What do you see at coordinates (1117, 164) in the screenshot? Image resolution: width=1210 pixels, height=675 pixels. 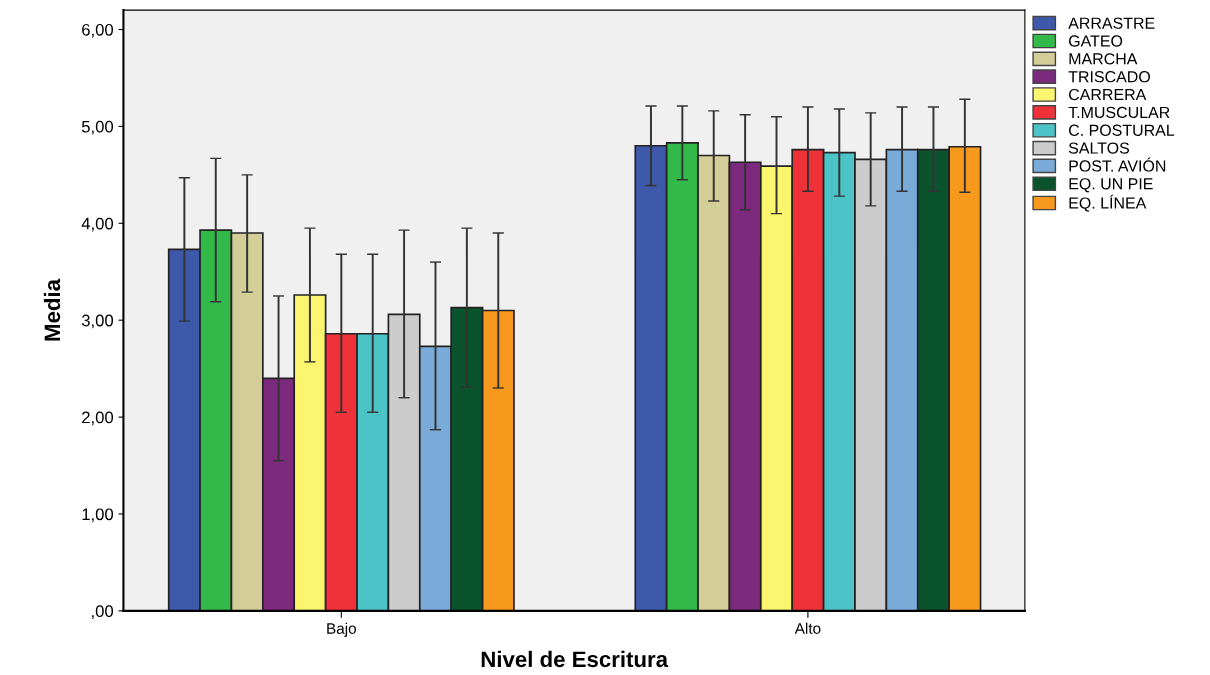 I see `legend-label: POST. AVIÓN` at bounding box center [1117, 164].